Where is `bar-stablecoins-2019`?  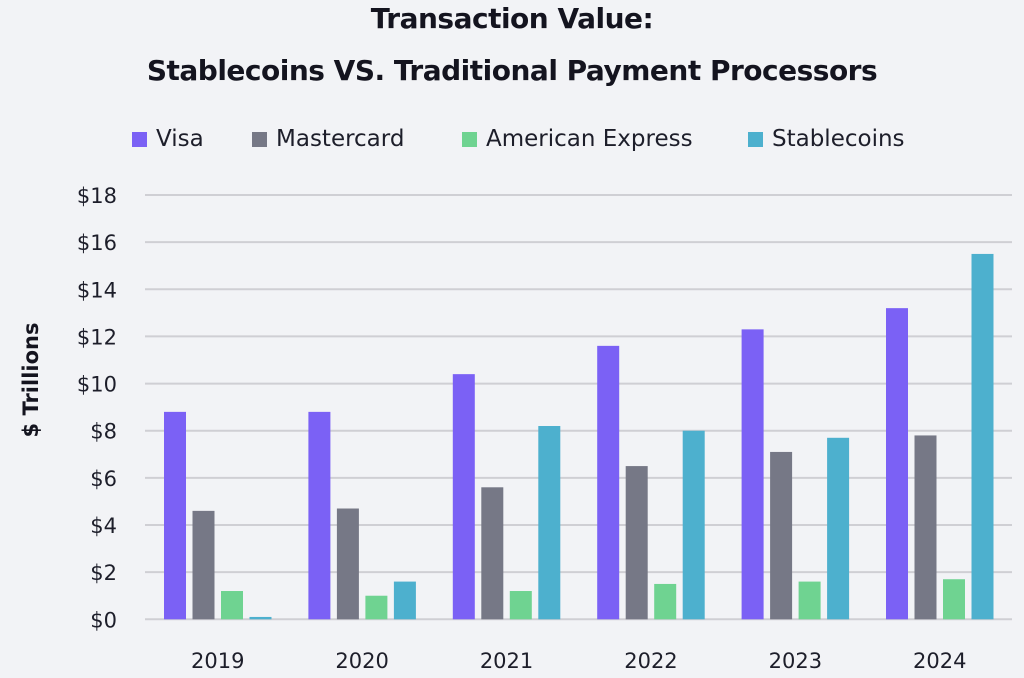
bar-stablecoins-2019 is located at coordinates (260, 618).